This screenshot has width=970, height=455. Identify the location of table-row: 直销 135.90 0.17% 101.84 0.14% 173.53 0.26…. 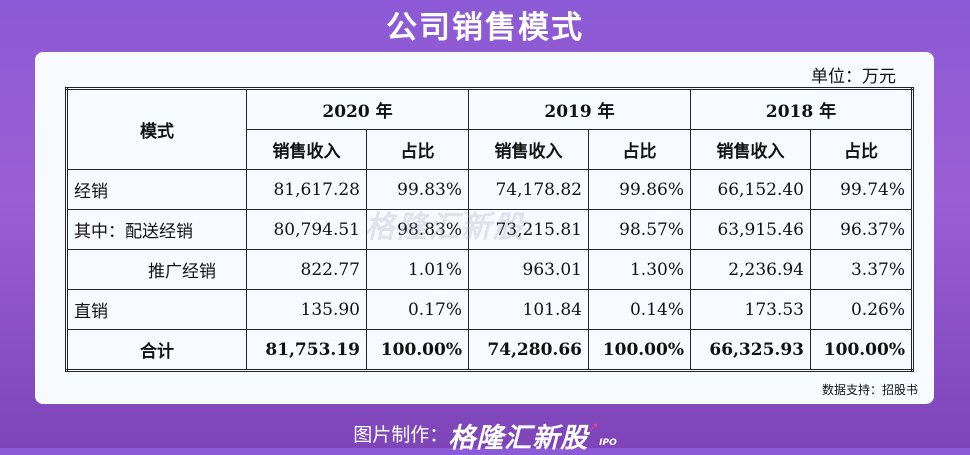
(489, 309).